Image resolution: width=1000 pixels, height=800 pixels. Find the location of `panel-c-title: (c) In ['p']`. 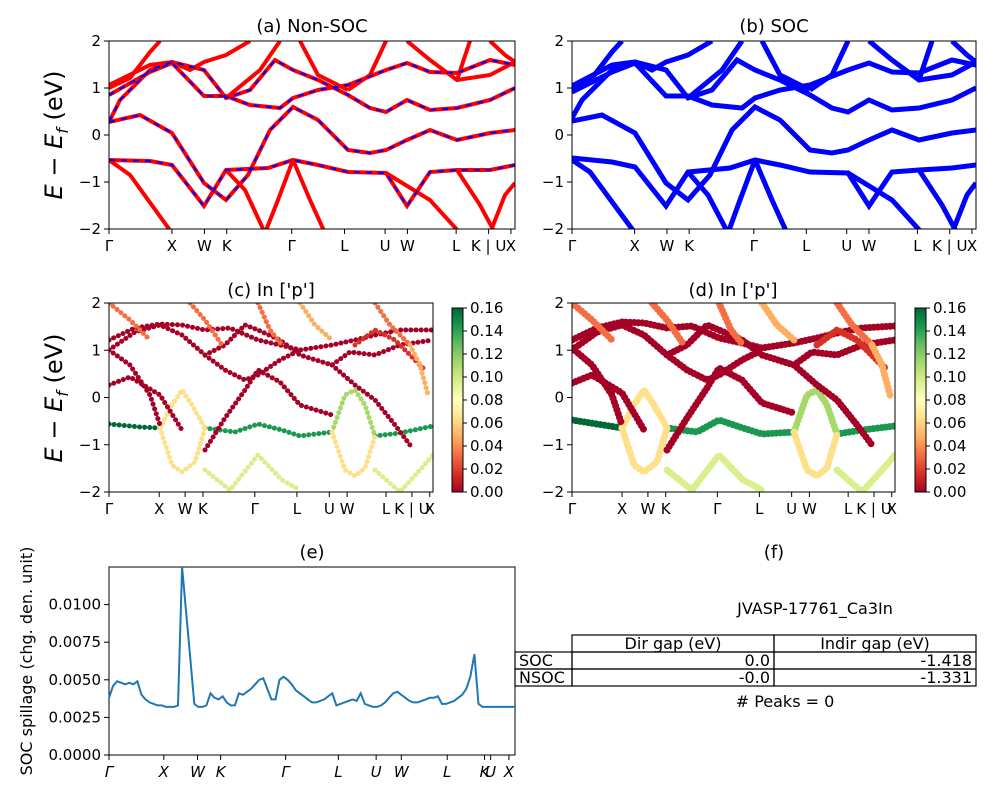

panel-c-title: (c) In ['p'] is located at coordinates (270, 290).